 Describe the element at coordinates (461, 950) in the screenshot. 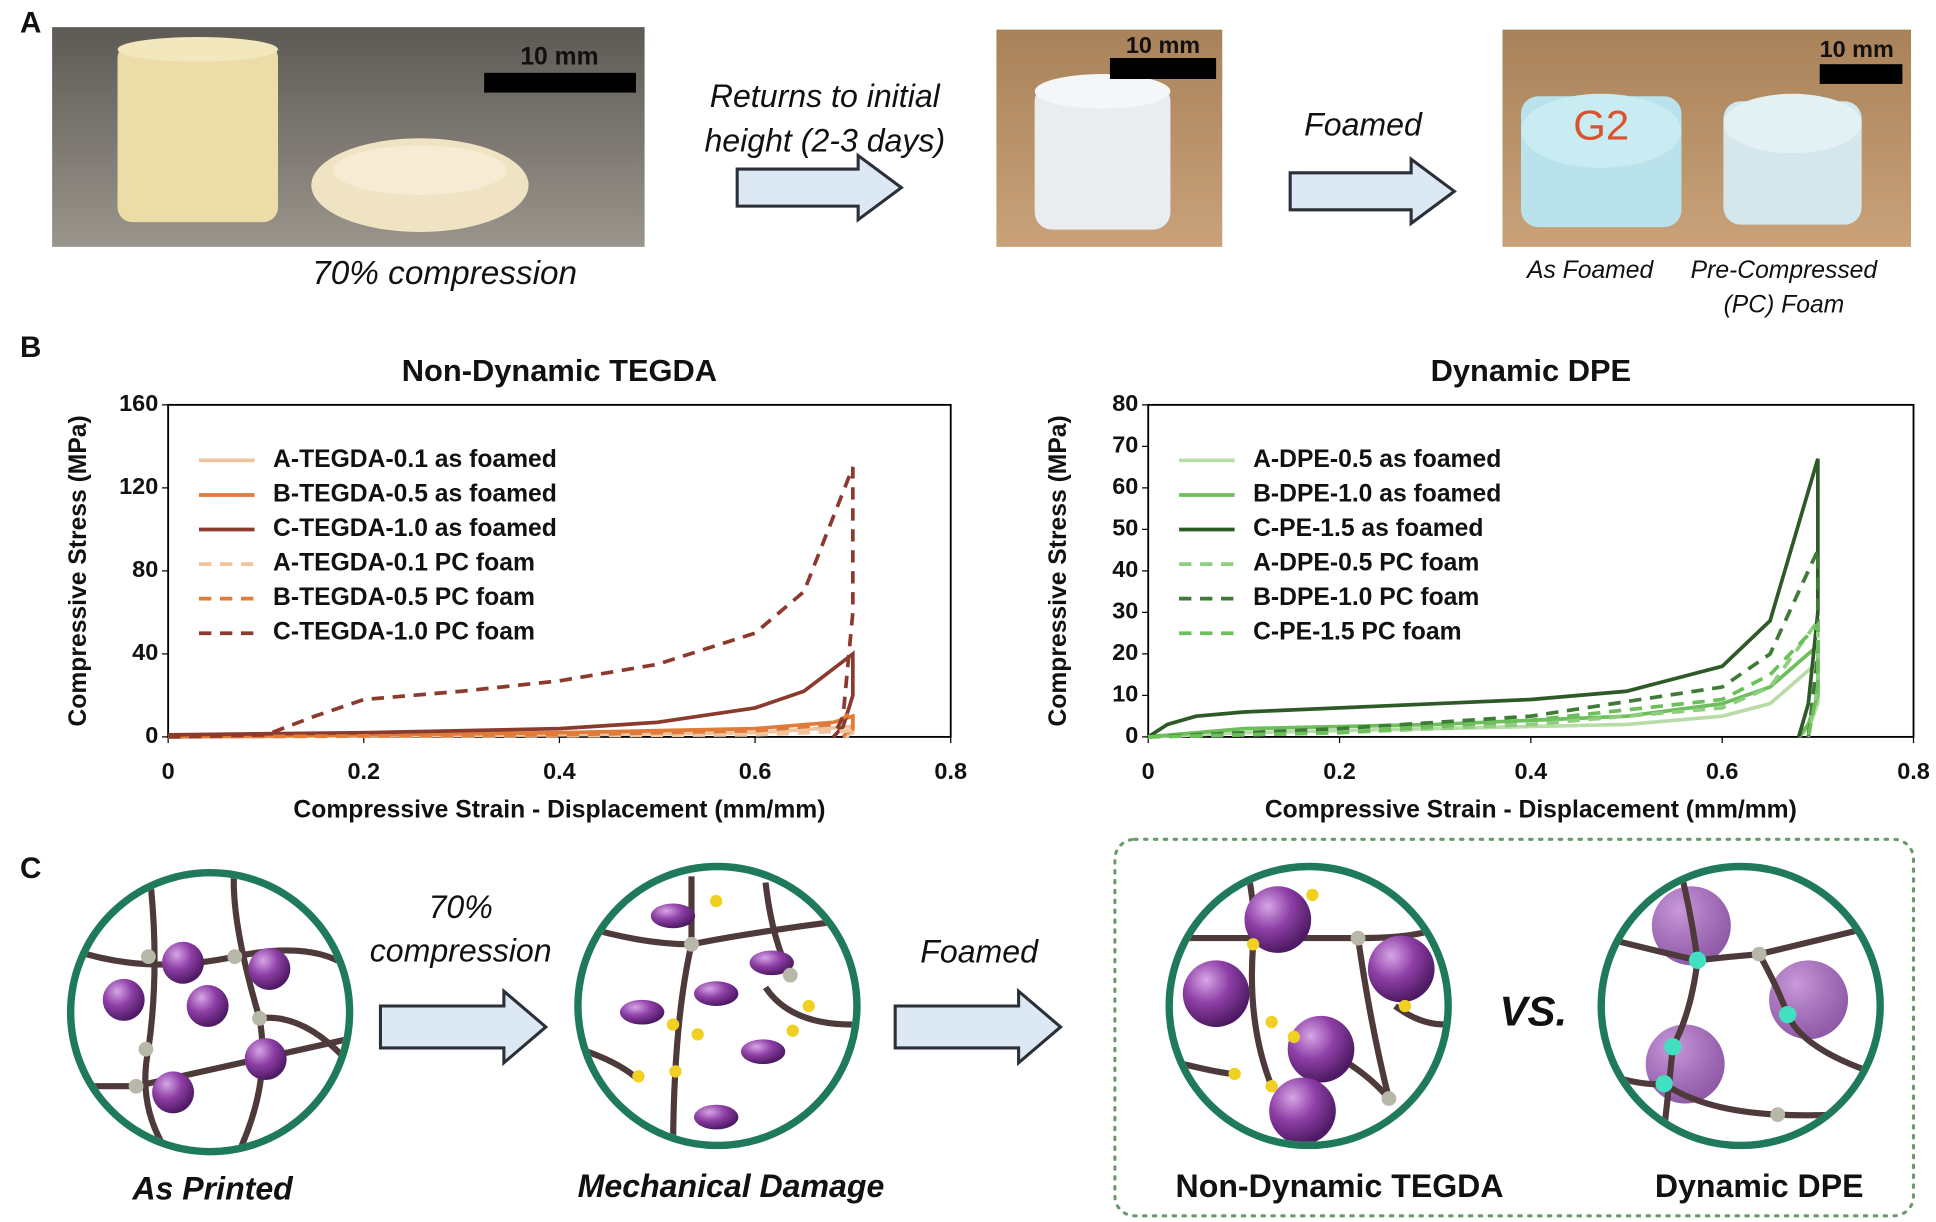

I see `arrow-label: compression` at that location.